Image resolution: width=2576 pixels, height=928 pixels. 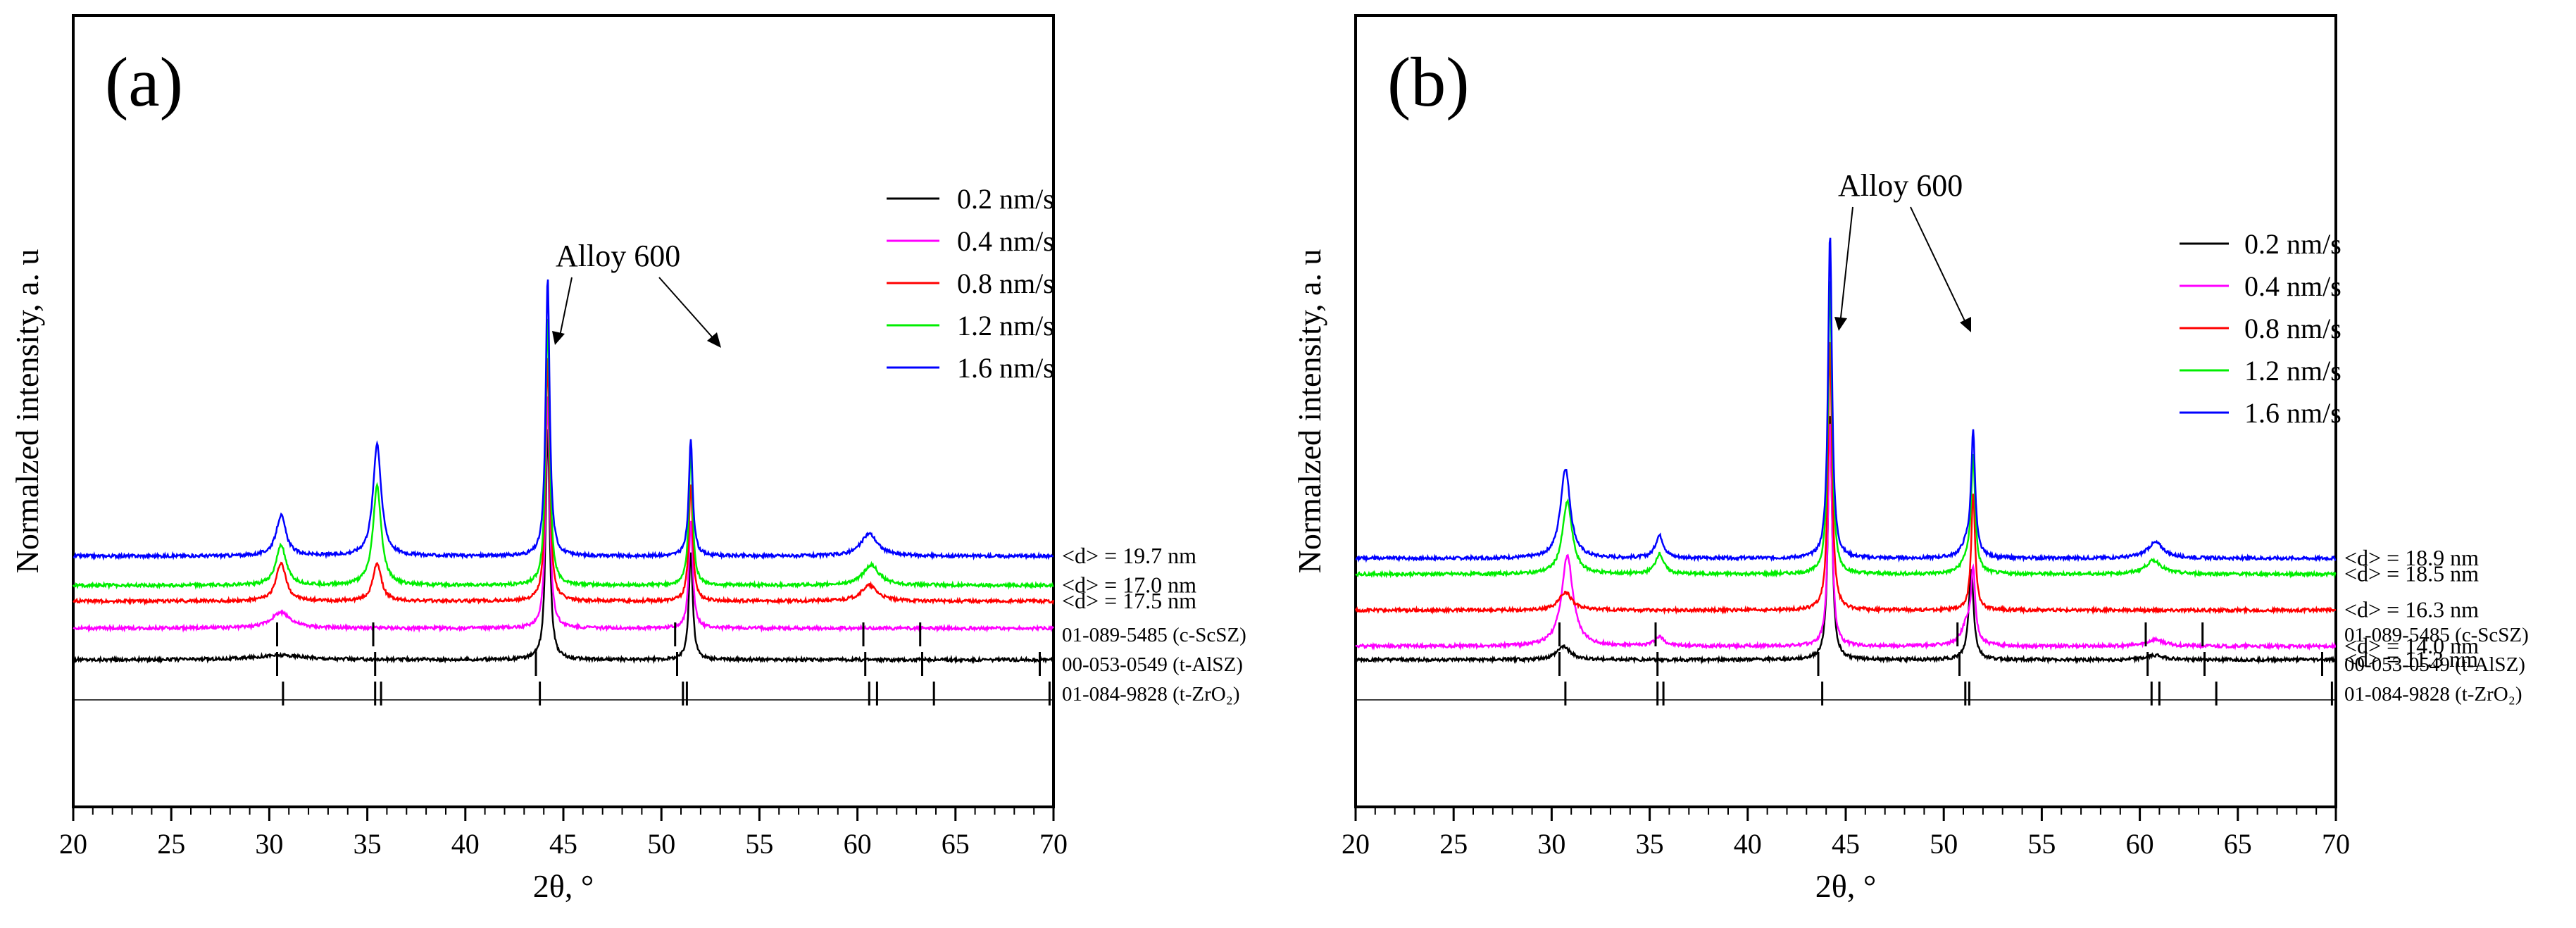 What do you see at coordinates (1428, 82) in the screenshot?
I see `panel-label: (b)` at bounding box center [1428, 82].